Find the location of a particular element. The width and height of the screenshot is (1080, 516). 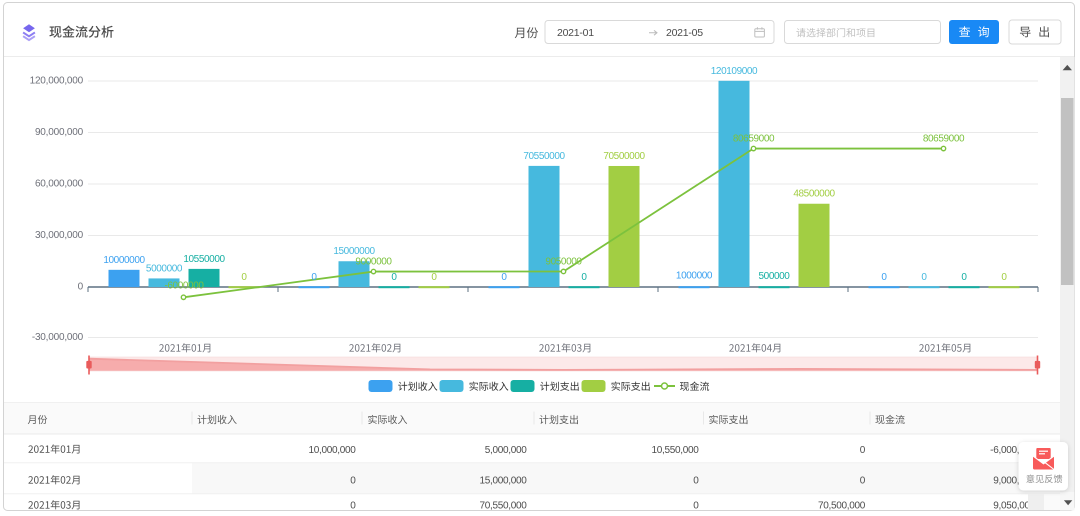

svg-text: 2021-01 is located at coordinates (575, 33).